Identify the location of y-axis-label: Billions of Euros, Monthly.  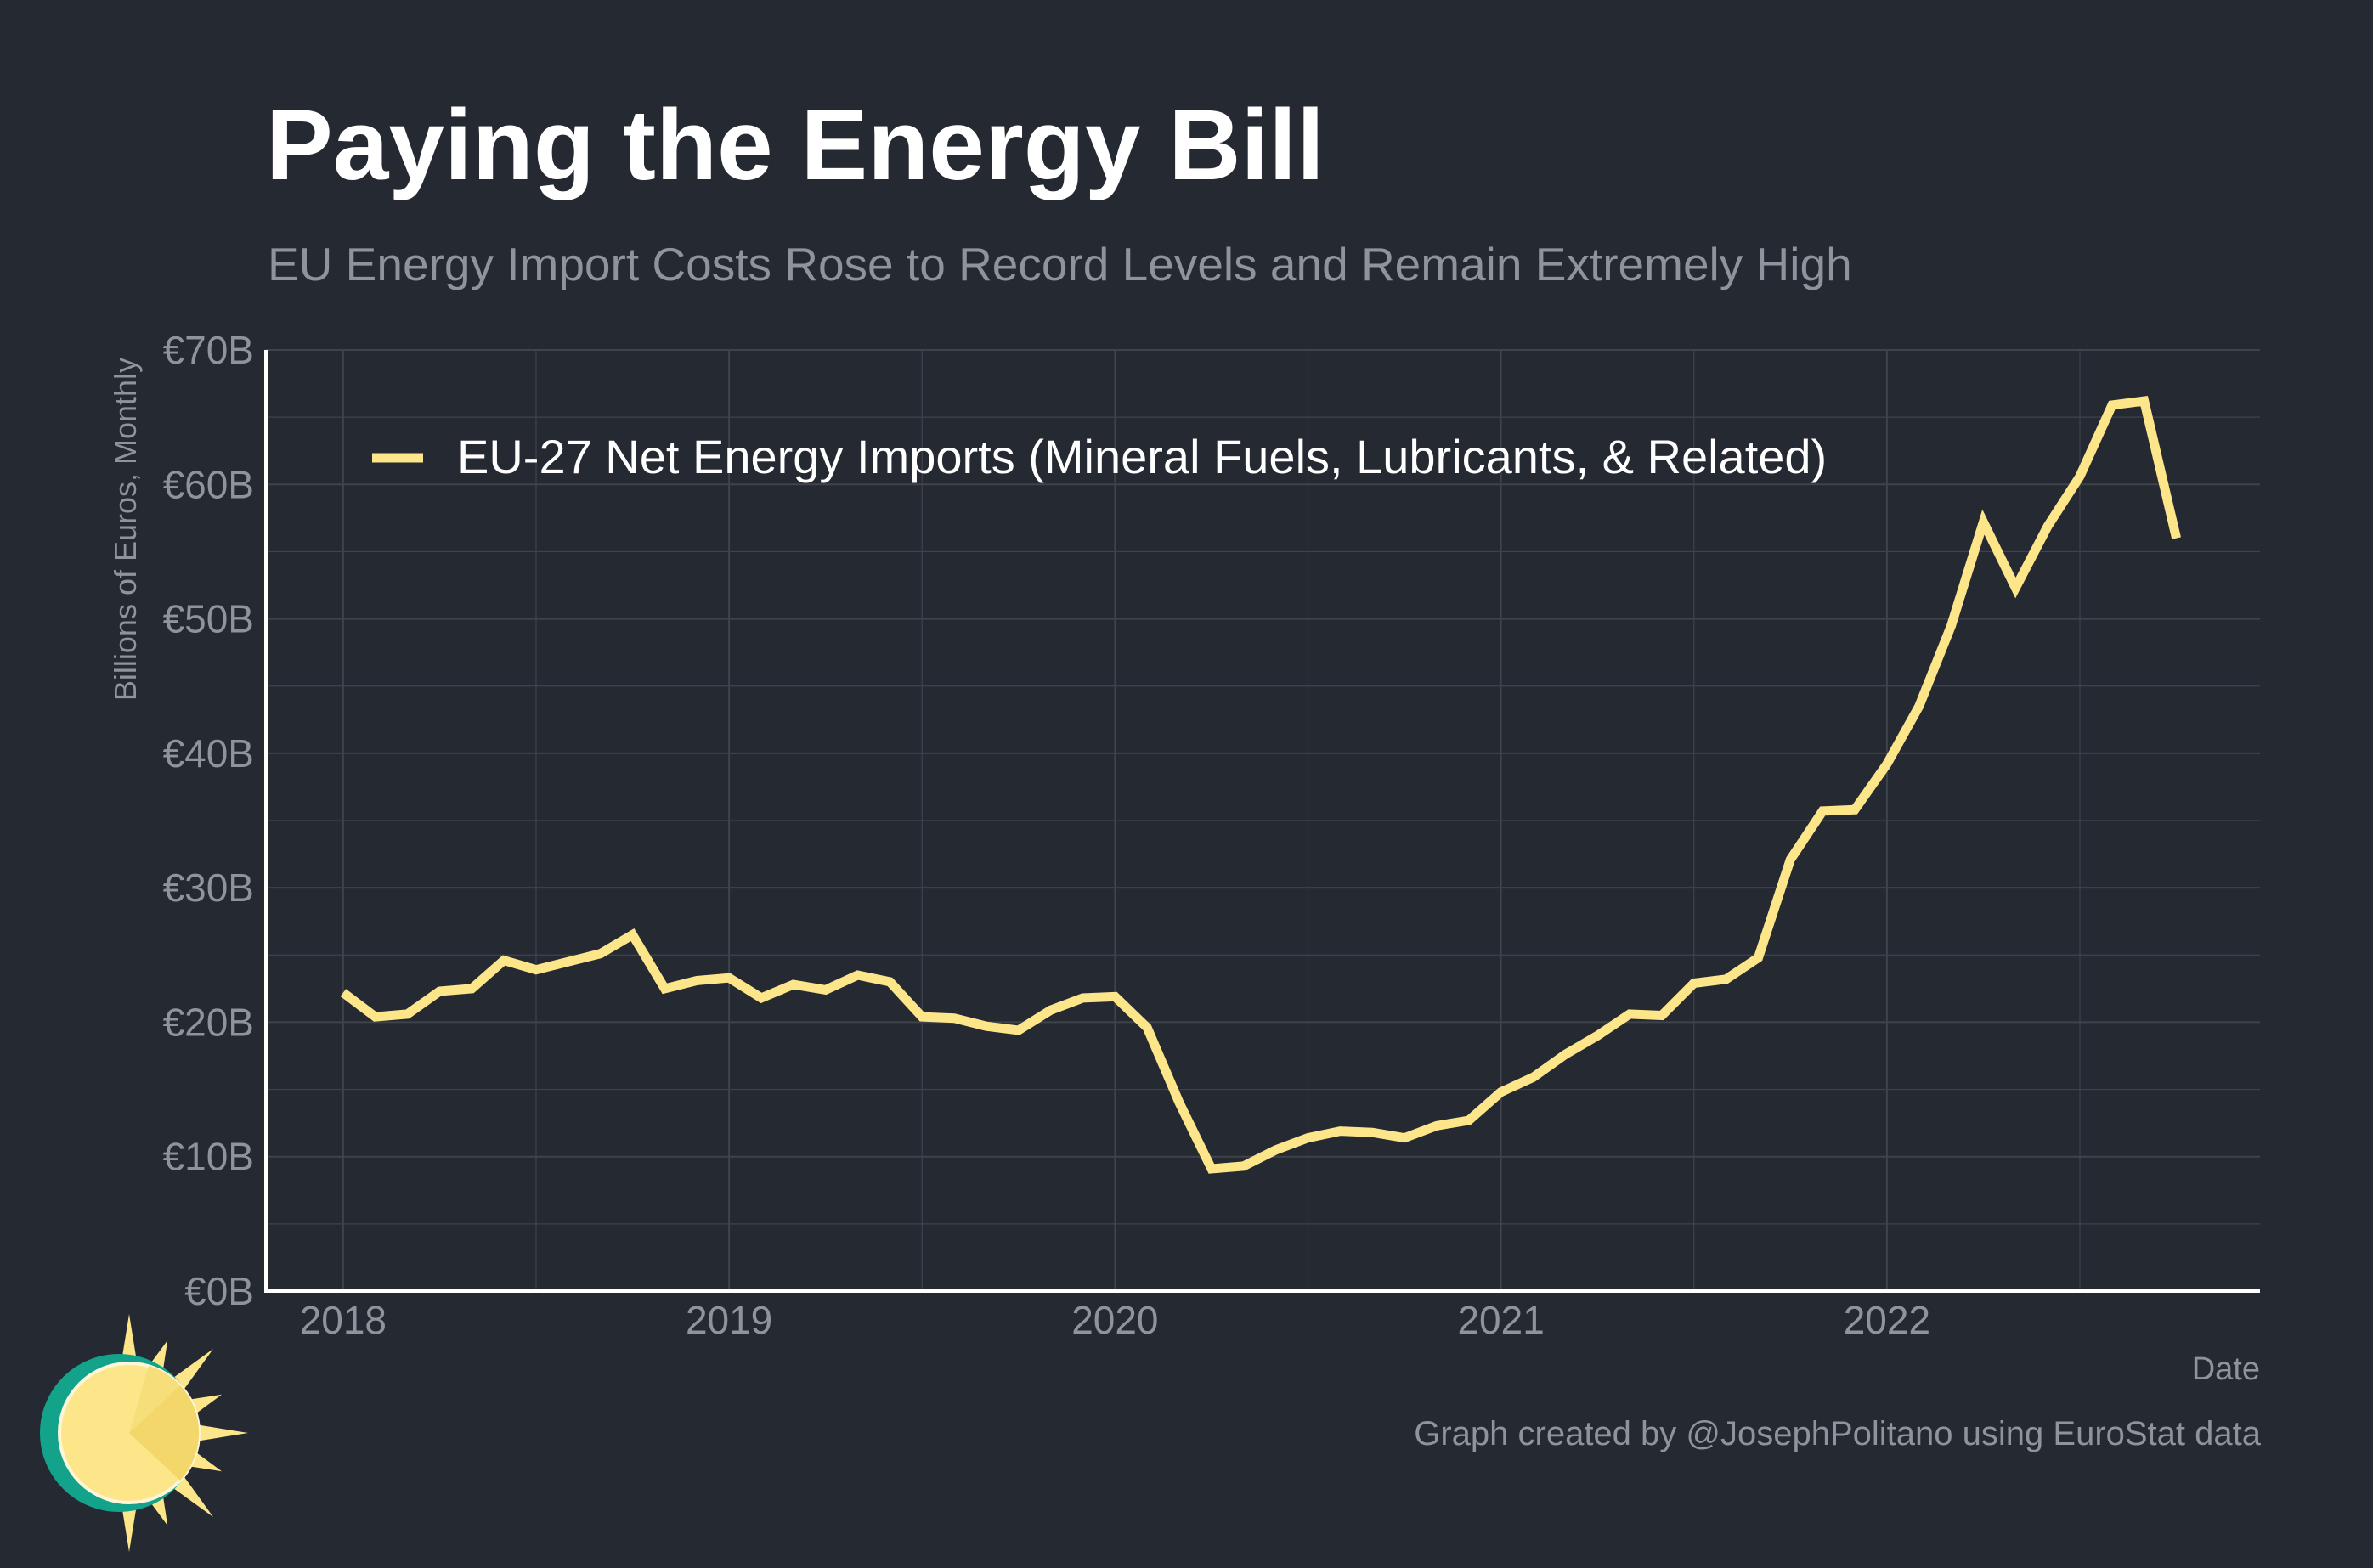
(126, 529).